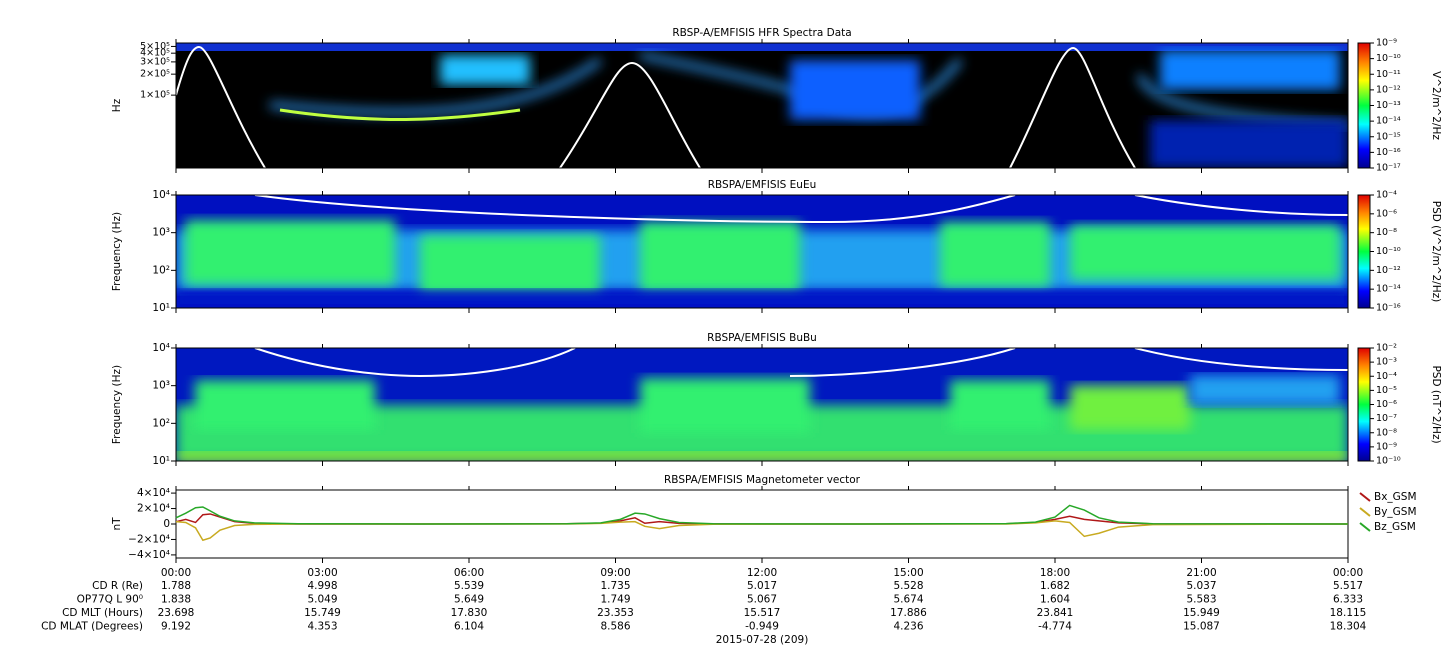 The image size is (1447, 658). What do you see at coordinates (469, 627) in the screenshot?
I see `ephemeris-value: 6.104` at bounding box center [469, 627].